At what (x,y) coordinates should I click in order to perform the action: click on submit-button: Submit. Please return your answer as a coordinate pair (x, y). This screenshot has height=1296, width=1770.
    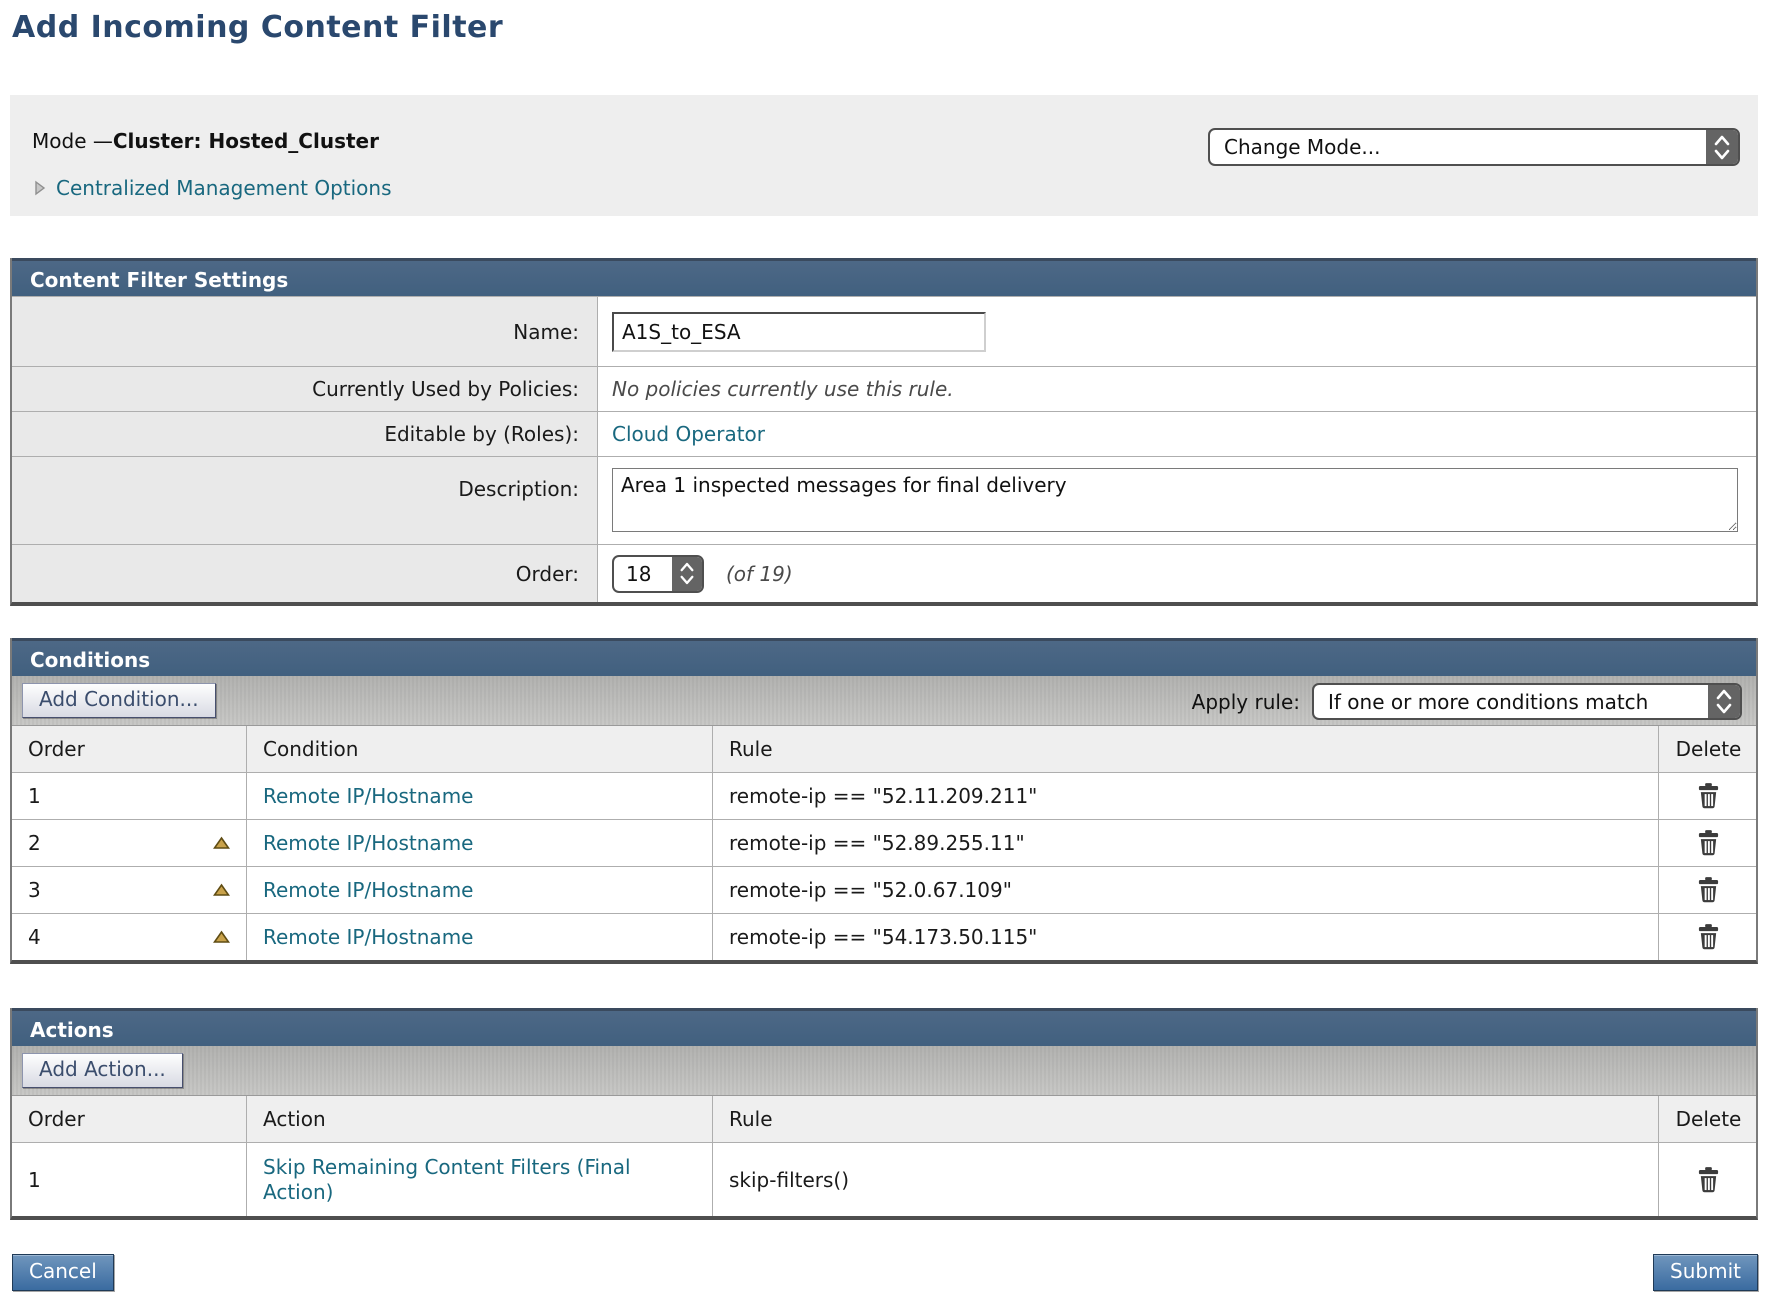
    Looking at the image, I should click on (1705, 1272).